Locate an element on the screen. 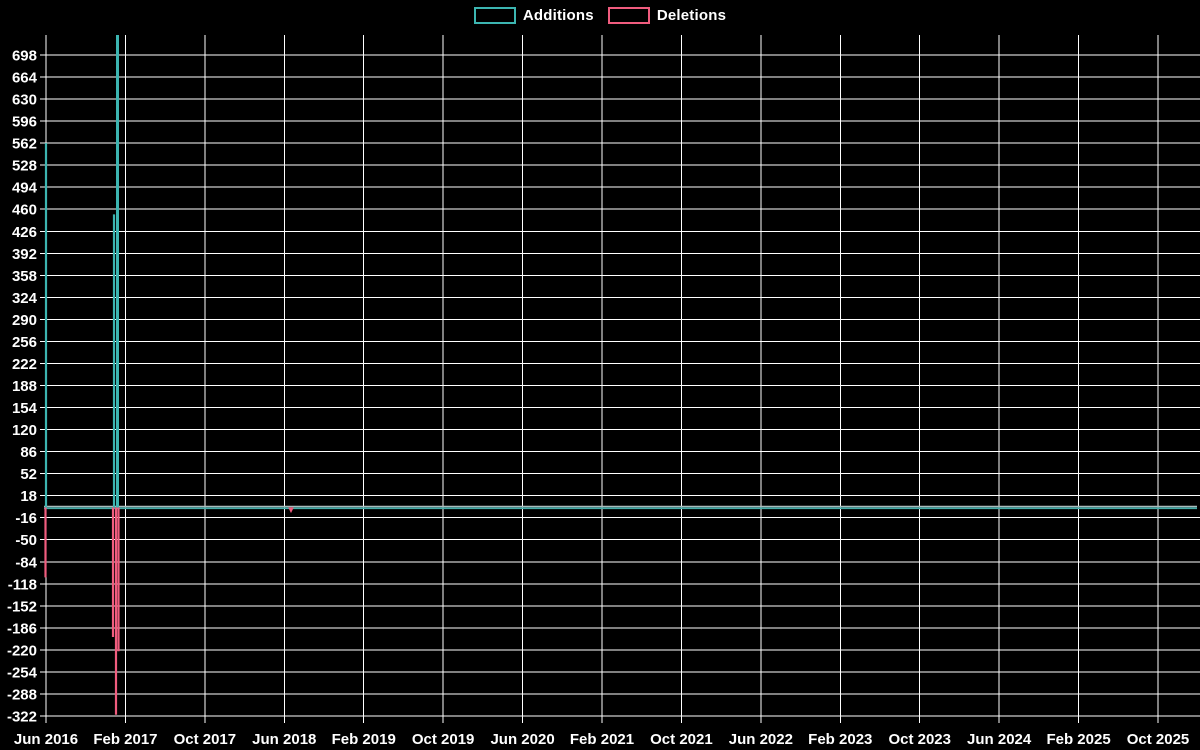 The image size is (1200, 750). y-tick-label: 324 is located at coordinates (25, 298).